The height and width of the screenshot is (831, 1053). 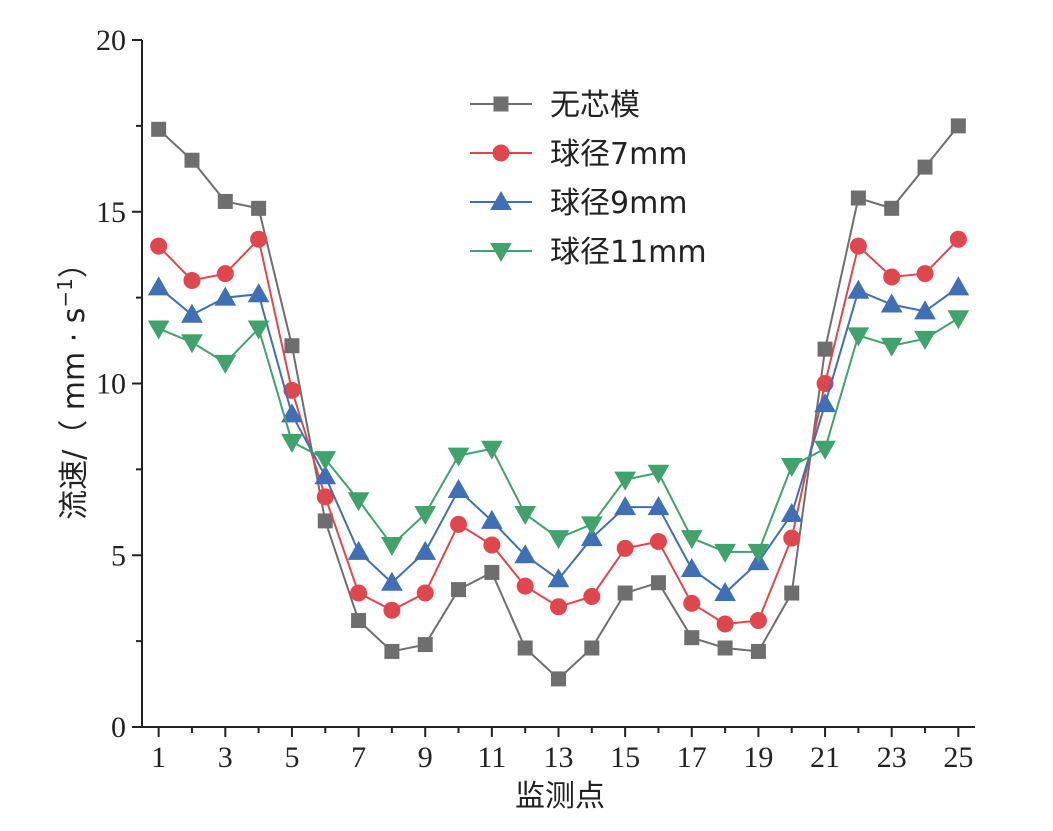 I want to click on x-tick-label: 3, so click(x=225, y=757).